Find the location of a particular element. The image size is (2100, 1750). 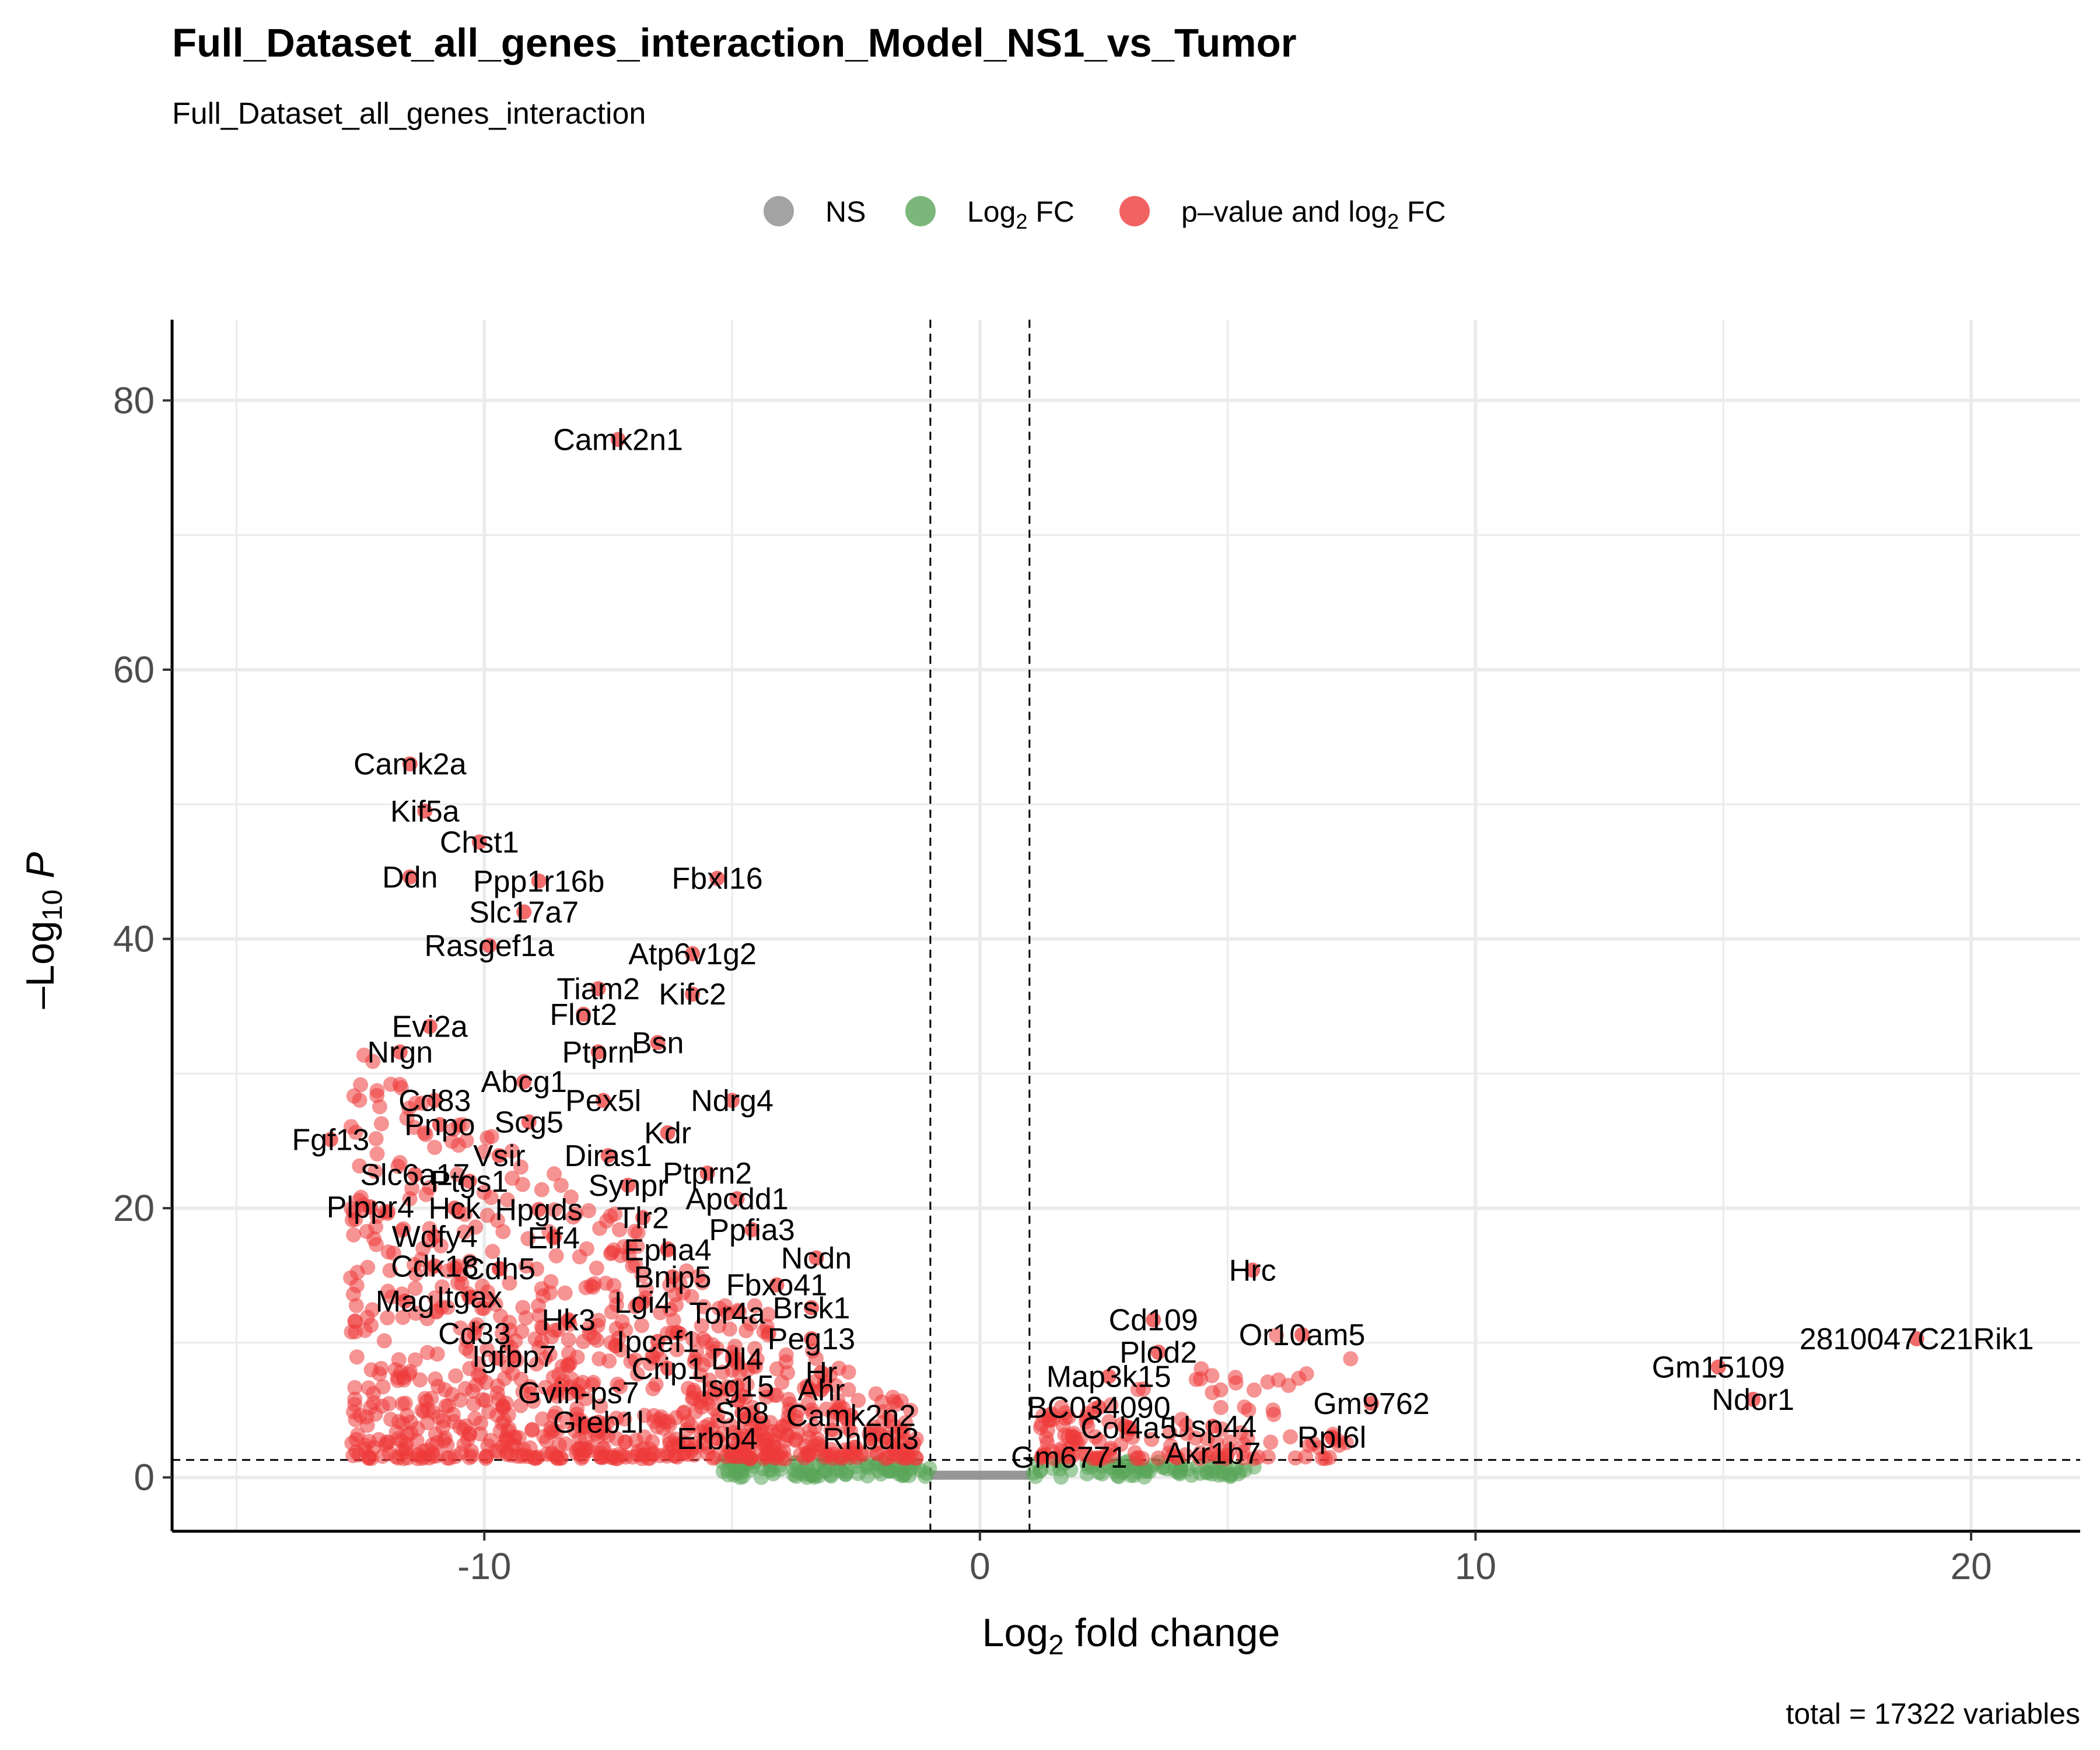

gene-label: Scg5 is located at coordinates (529, 1122).